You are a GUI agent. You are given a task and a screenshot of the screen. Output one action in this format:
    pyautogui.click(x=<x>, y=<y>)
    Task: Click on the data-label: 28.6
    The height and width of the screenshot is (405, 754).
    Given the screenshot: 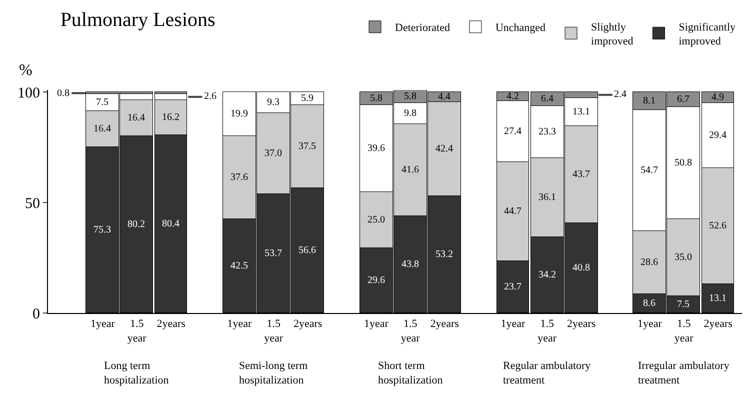 What is the action you would take?
    pyautogui.click(x=649, y=262)
    